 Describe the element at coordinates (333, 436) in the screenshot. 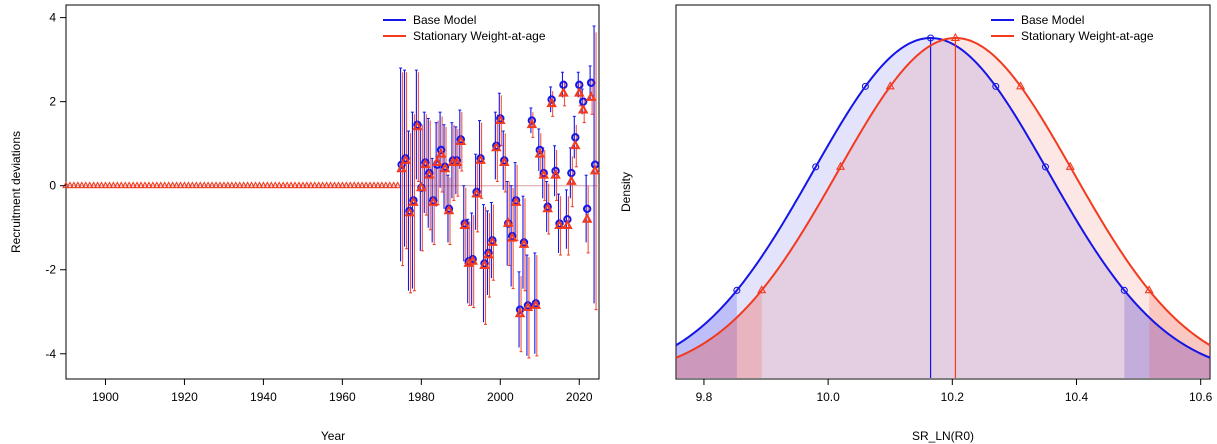

I see `x-axis-label: Year` at that location.